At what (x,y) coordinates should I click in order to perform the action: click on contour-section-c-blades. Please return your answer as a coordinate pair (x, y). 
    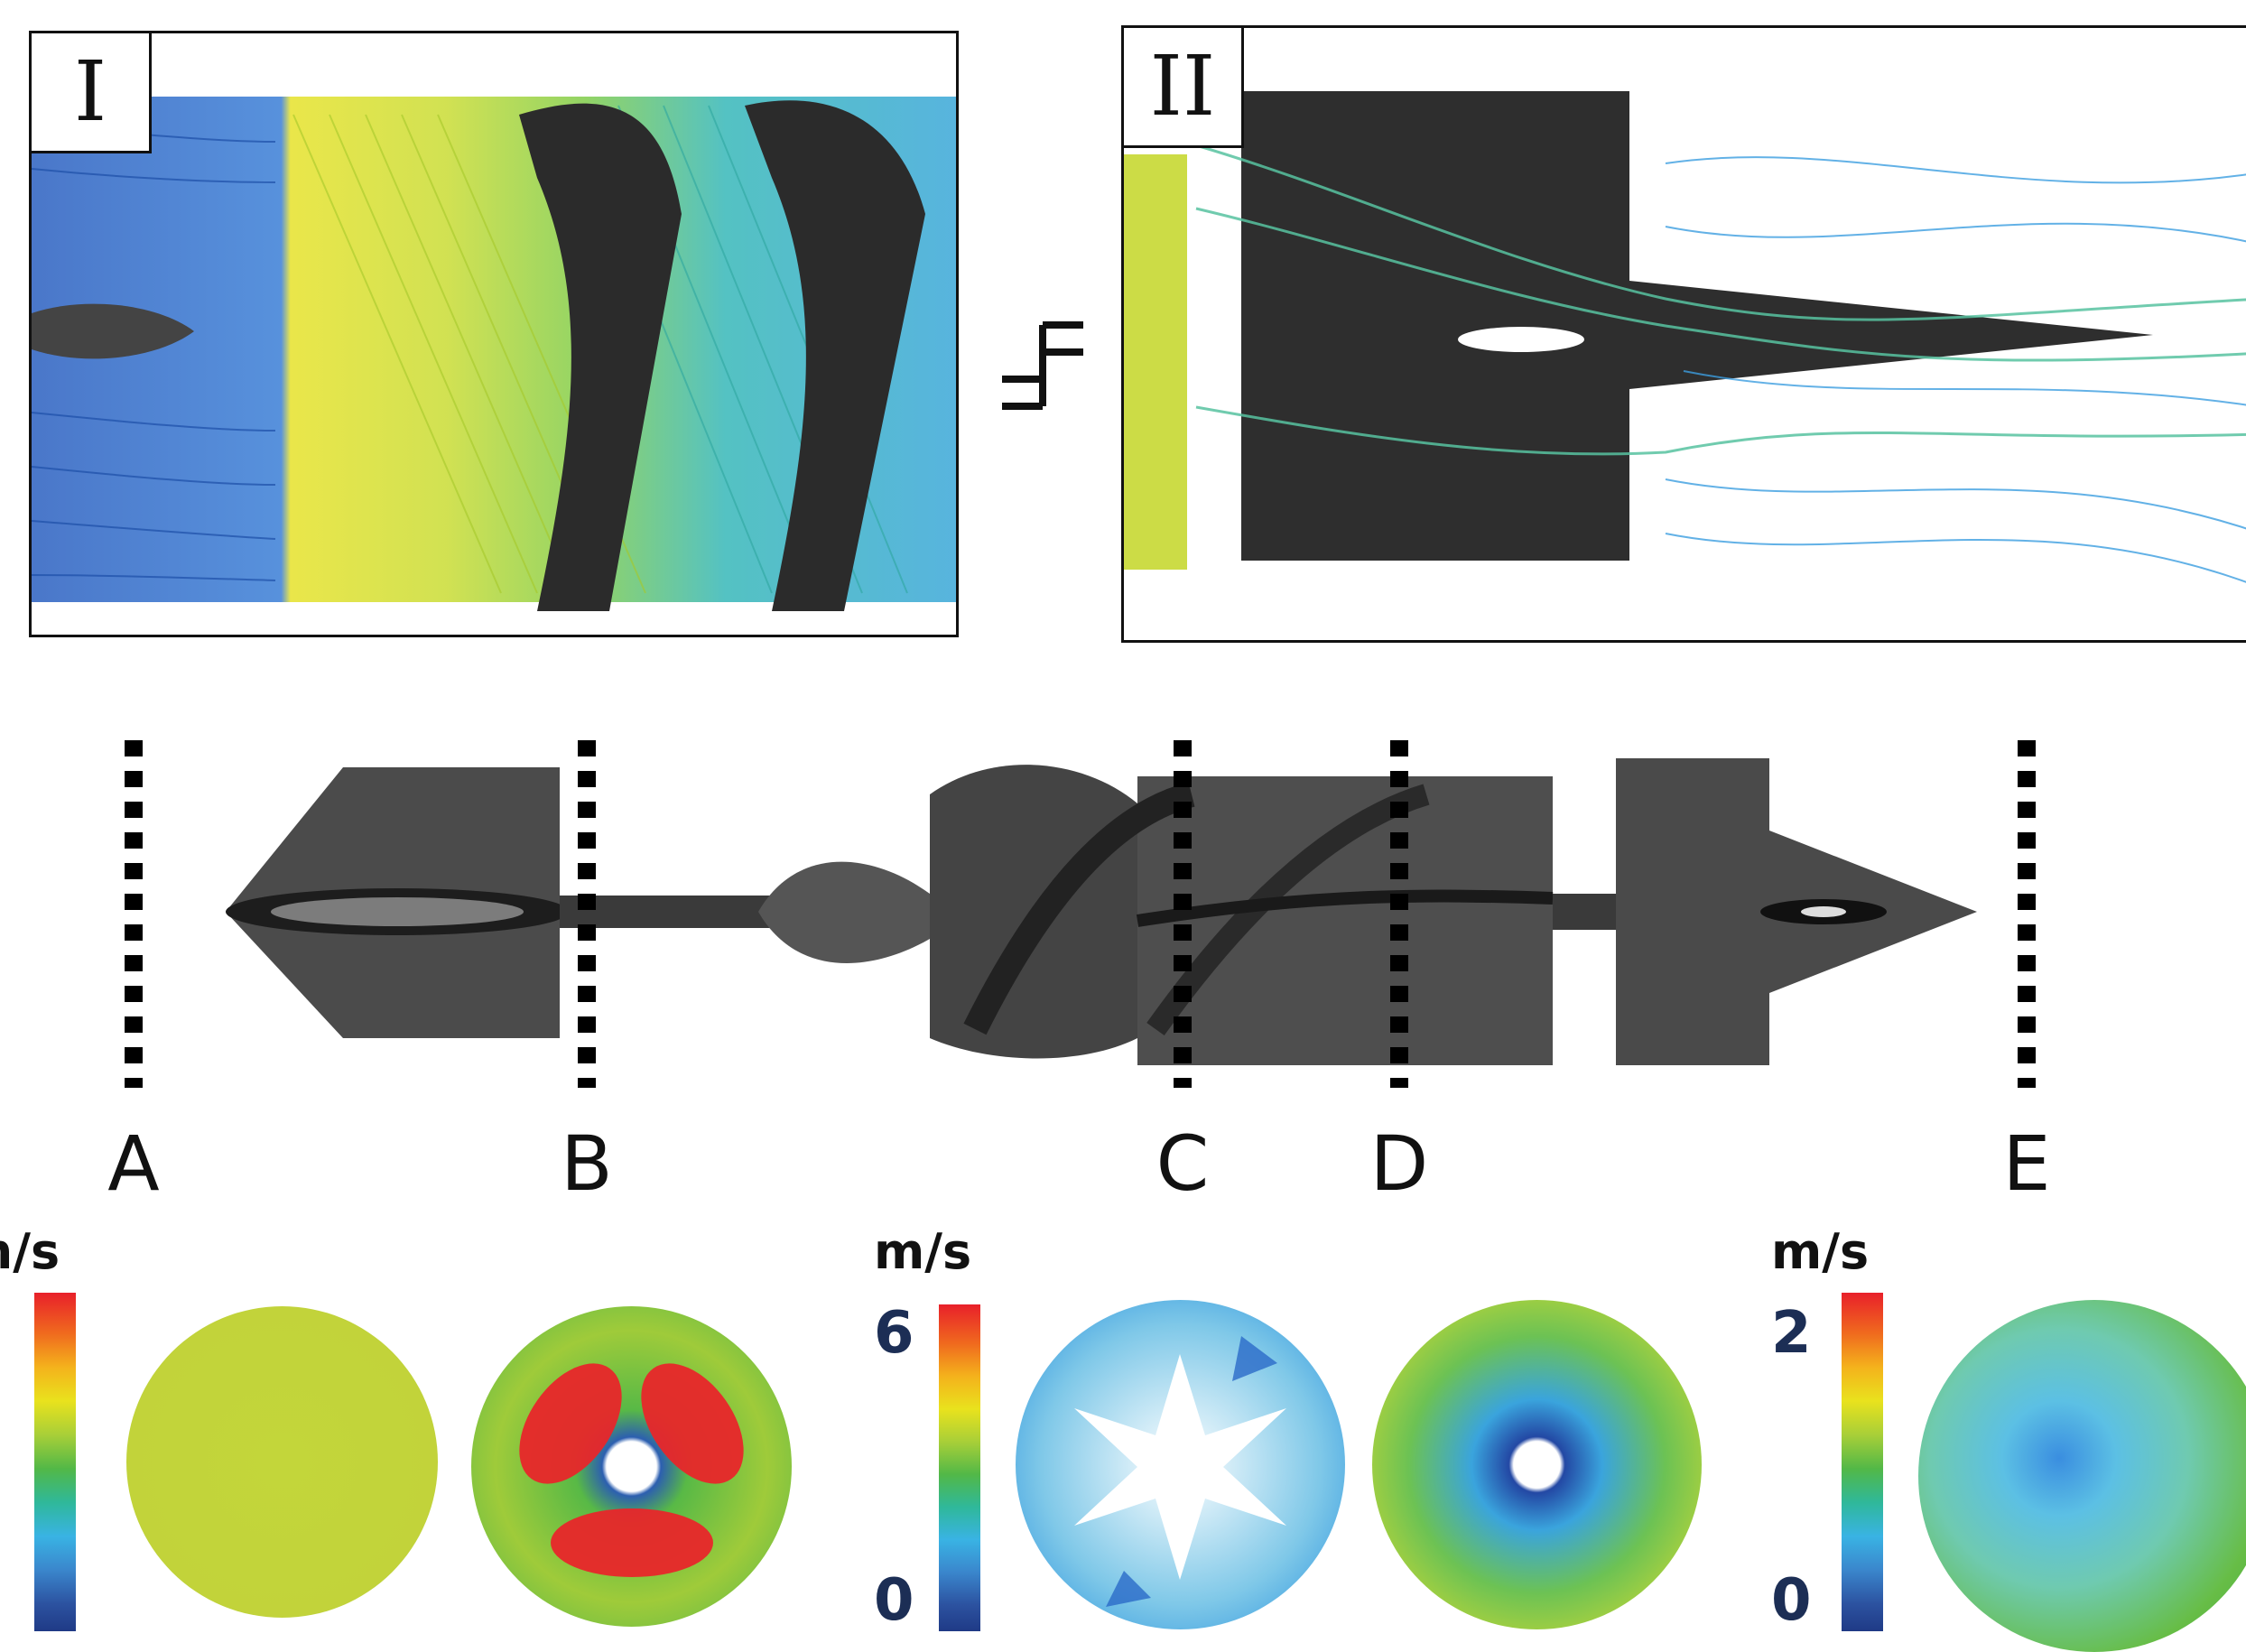
    Looking at the image, I should click on (1180, 1471).